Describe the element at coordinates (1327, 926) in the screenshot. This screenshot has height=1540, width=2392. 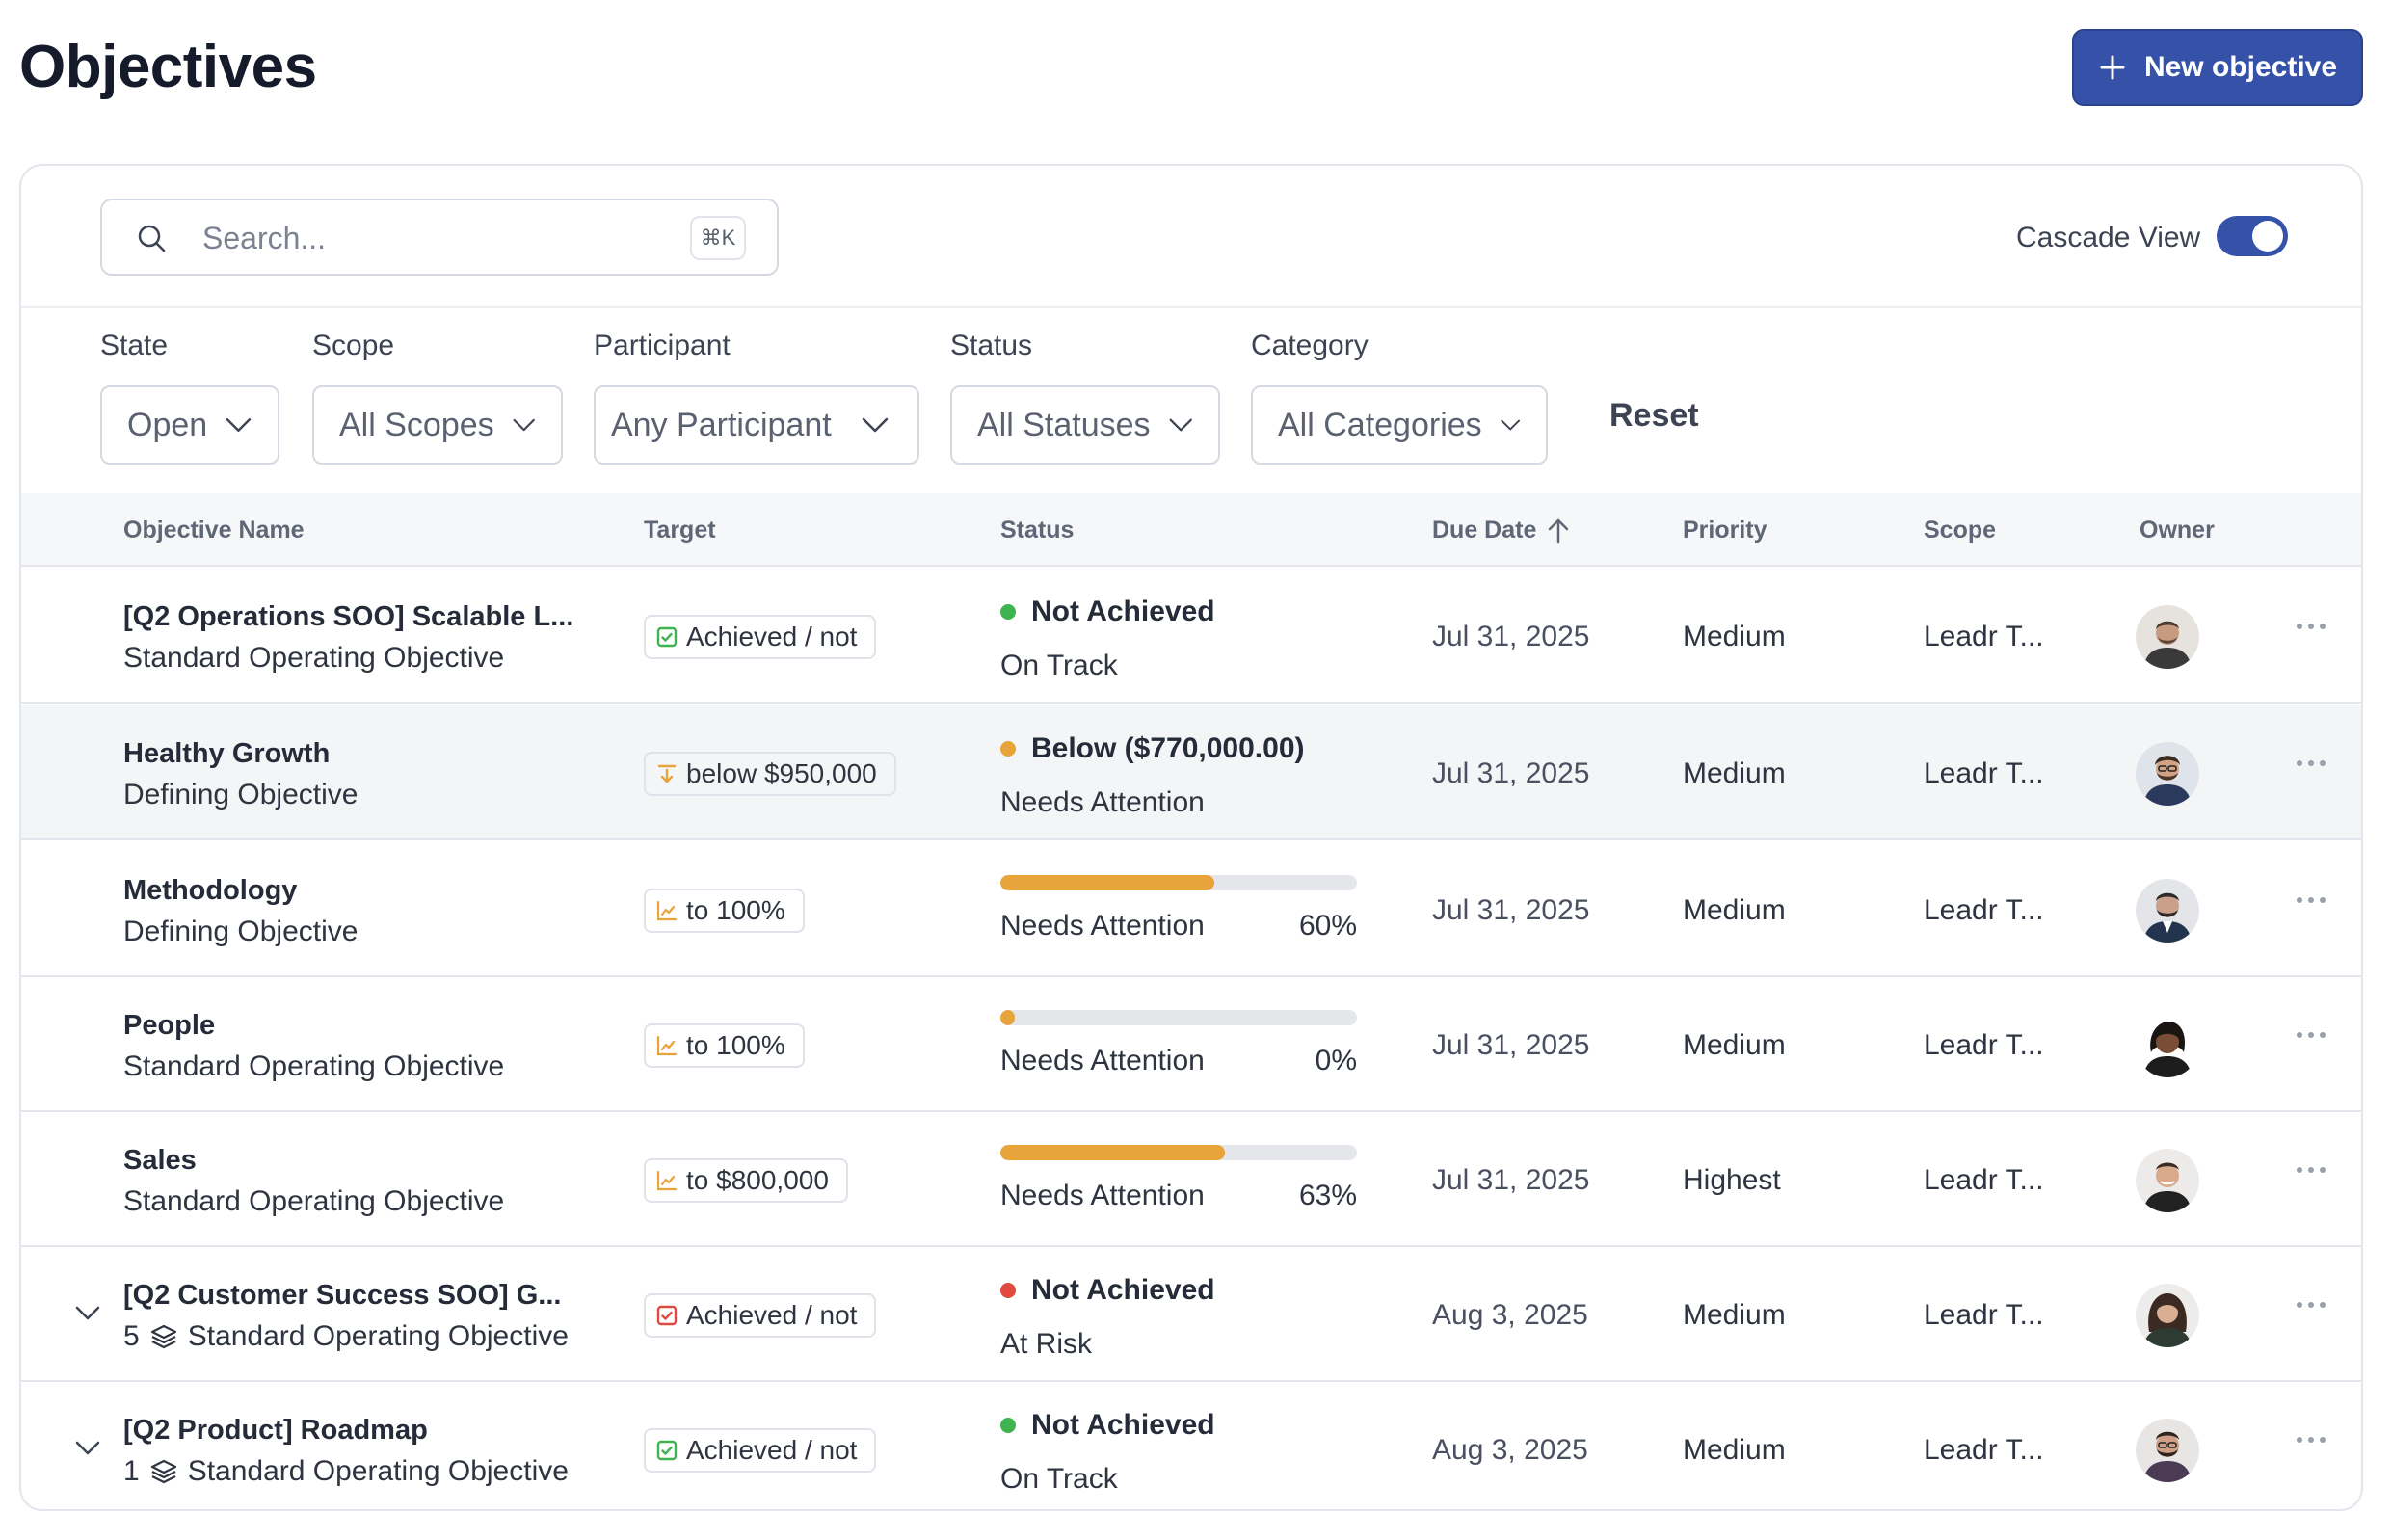
I see `progress-percent: 60%` at that location.